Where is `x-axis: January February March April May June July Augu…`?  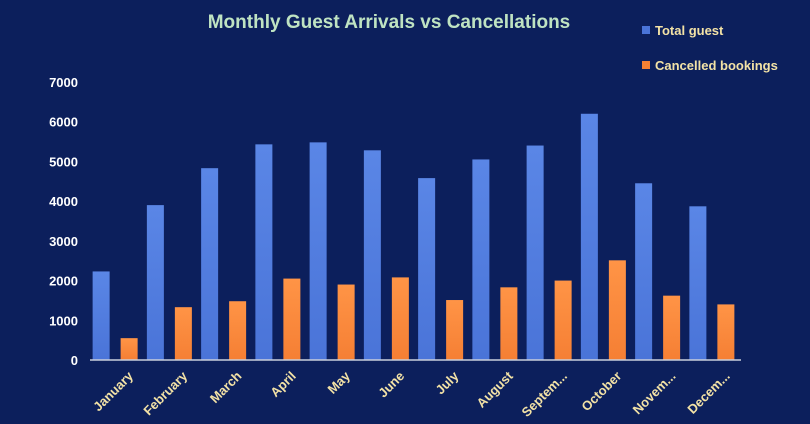 x-axis: January February March April May June July Augu… is located at coordinates (411, 394).